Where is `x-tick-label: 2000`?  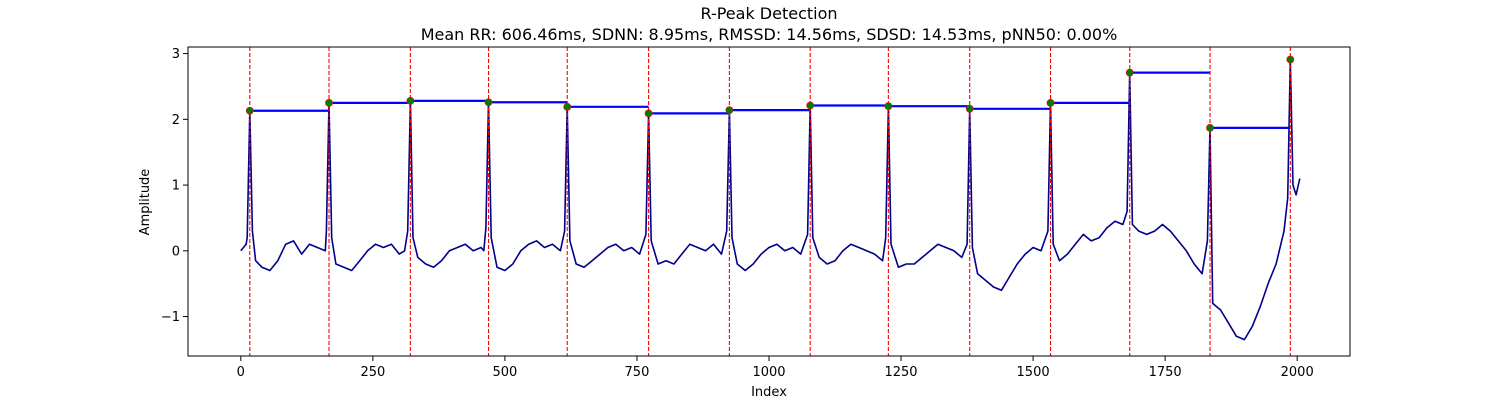
x-tick-label: 2000 is located at coordinates (1297, 372).